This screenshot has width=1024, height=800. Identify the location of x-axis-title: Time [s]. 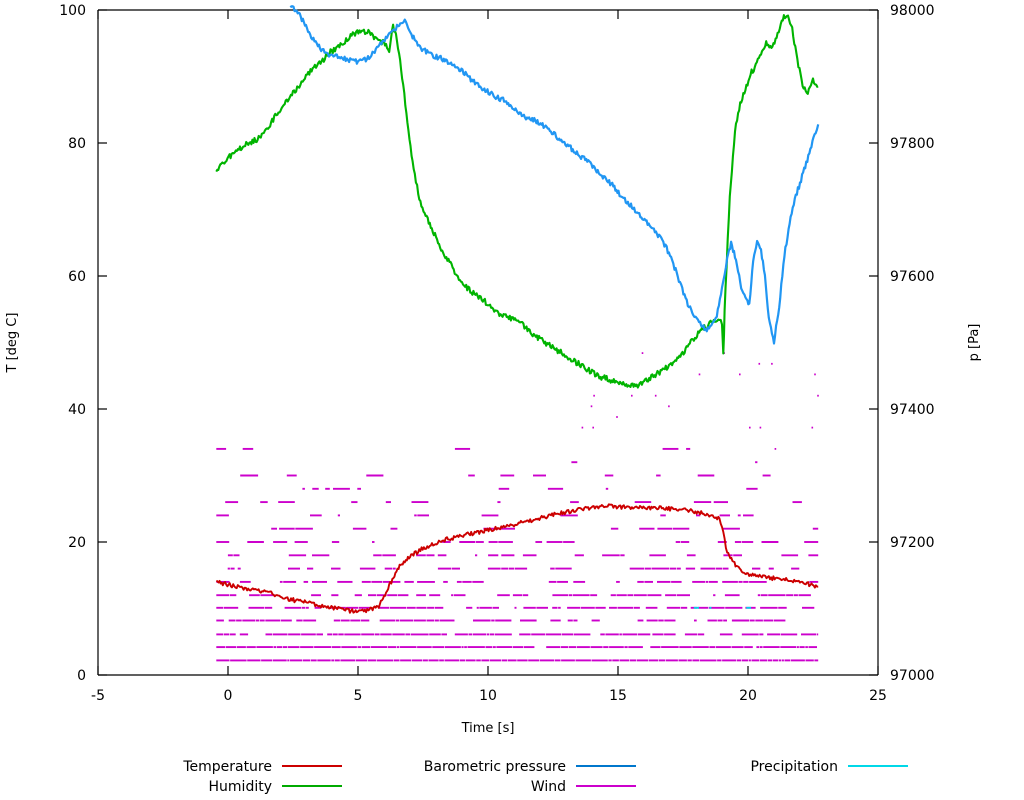
(488, 728).